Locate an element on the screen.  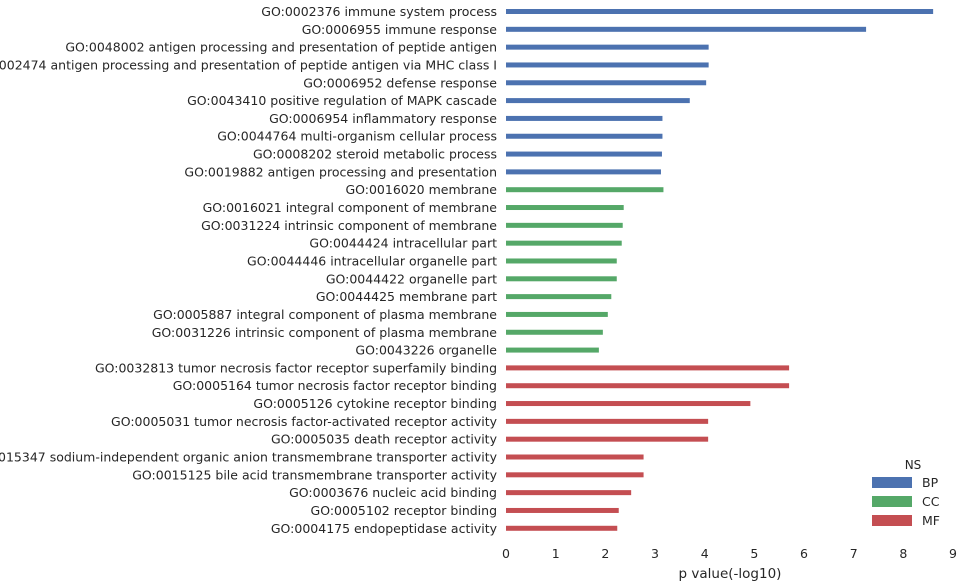
x-tick-label: 9 is located at coordinates (953, 553).